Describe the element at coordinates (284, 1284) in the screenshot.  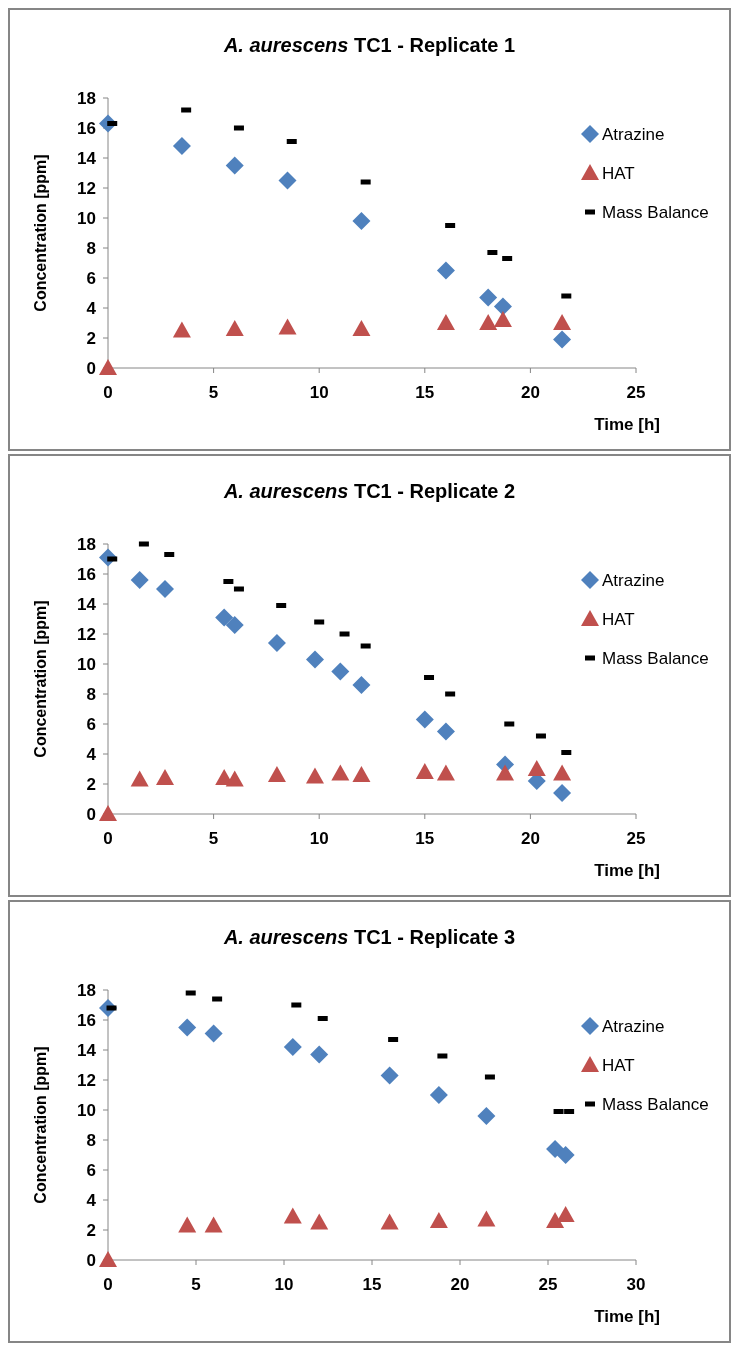
I see `x-tick-label: 10` at that location.